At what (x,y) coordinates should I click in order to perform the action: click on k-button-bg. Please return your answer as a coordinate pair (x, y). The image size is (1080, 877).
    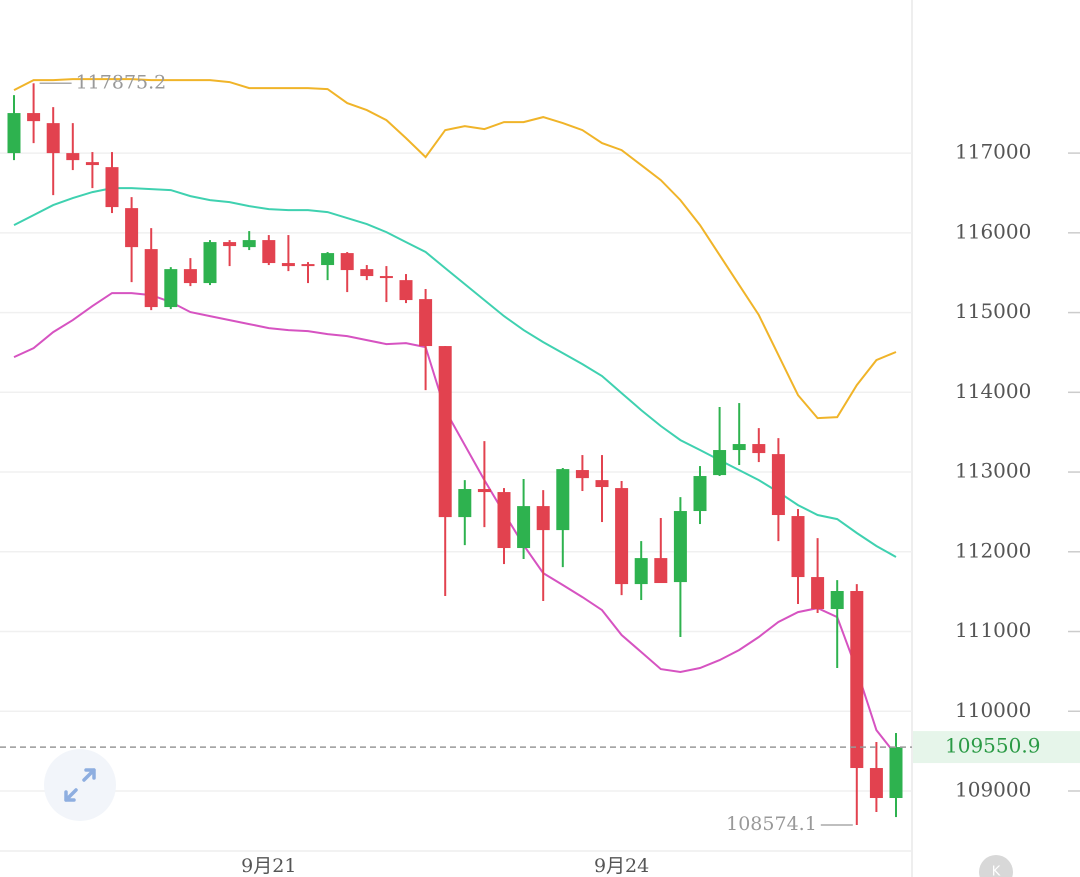
    Looking at the image, I should click on (996, 866).